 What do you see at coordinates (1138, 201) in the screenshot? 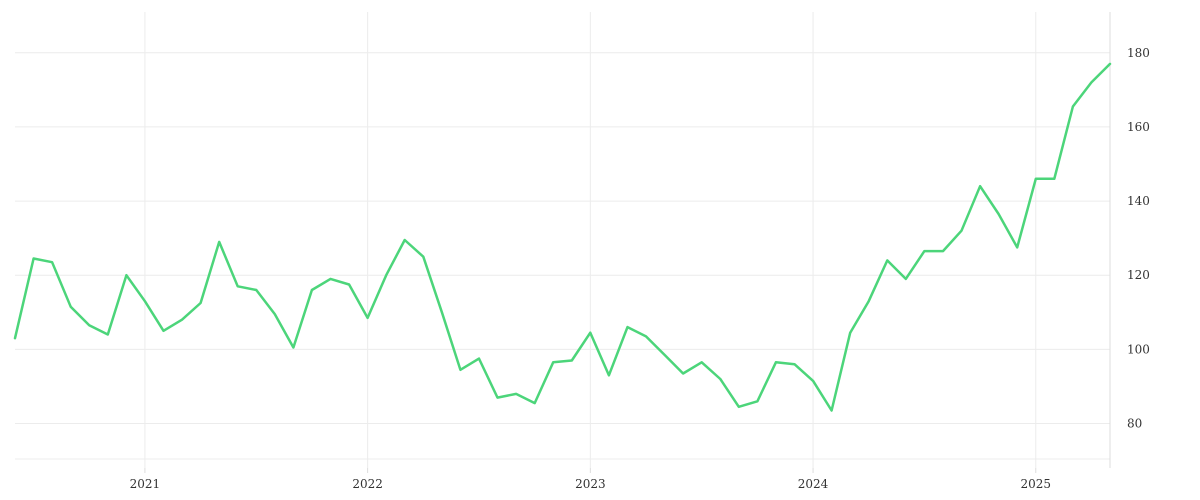
I see `y-tick-label: 140` at bounding box center [1138, 201].